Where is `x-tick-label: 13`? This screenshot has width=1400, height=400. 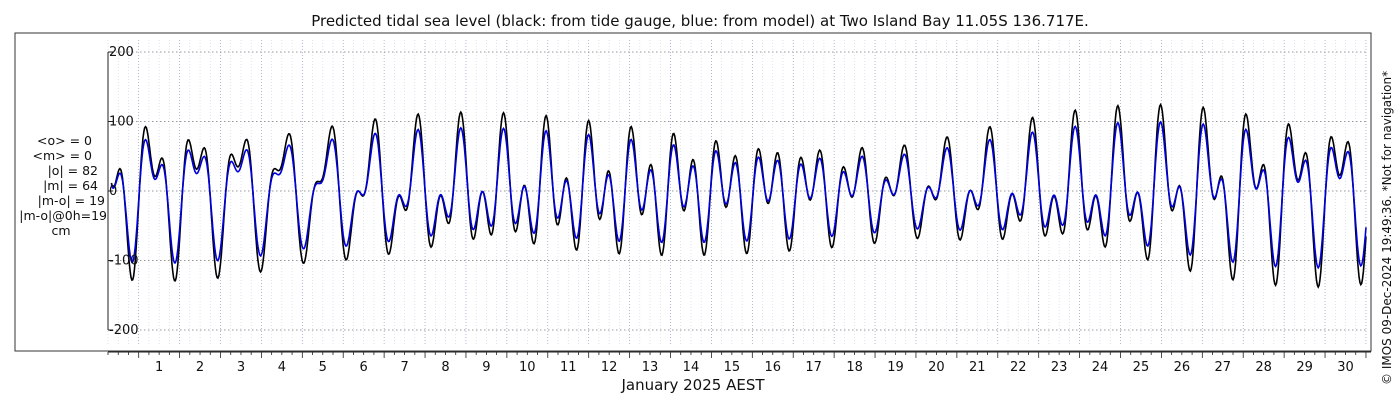 x-tick-label: 13 is located at coordinates (650, 367).